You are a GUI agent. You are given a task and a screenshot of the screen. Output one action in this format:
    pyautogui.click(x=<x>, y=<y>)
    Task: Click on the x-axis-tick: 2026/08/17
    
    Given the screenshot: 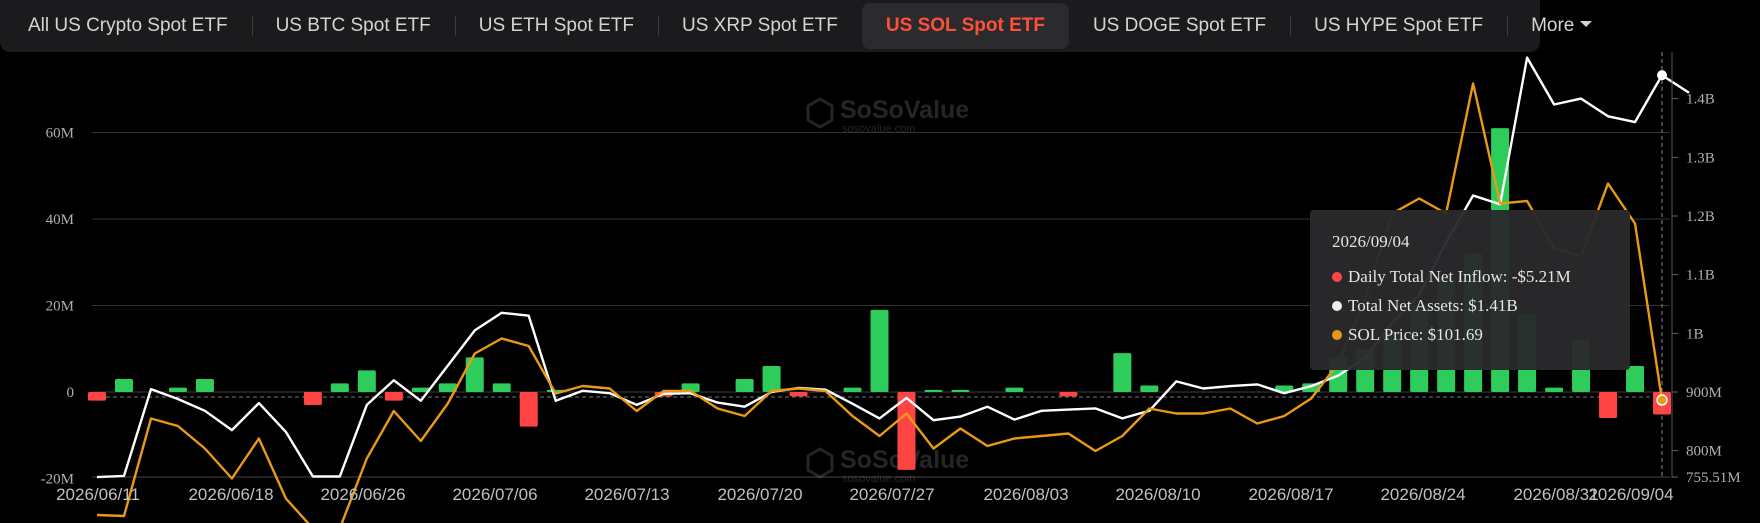 What is the action you would take?
    pyautogui.click(x=1290, y=494)
    